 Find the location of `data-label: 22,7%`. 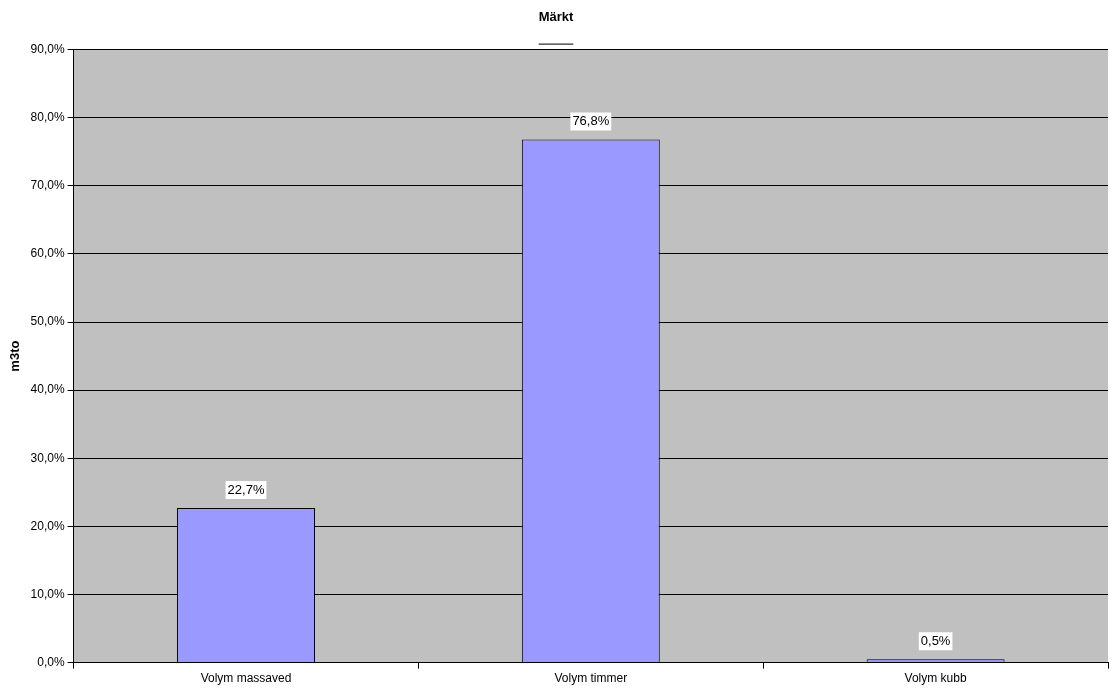

data-label: 22,7% is located at coordinates (246, 489).